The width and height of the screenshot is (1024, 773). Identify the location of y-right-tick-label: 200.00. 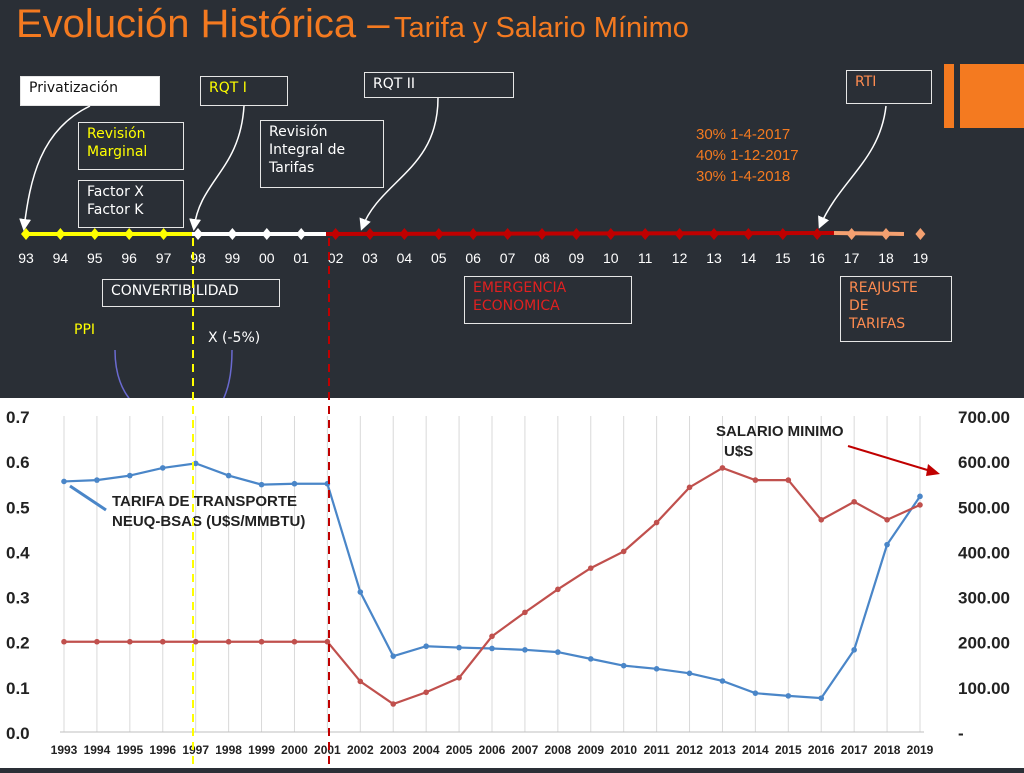
(984, 643).